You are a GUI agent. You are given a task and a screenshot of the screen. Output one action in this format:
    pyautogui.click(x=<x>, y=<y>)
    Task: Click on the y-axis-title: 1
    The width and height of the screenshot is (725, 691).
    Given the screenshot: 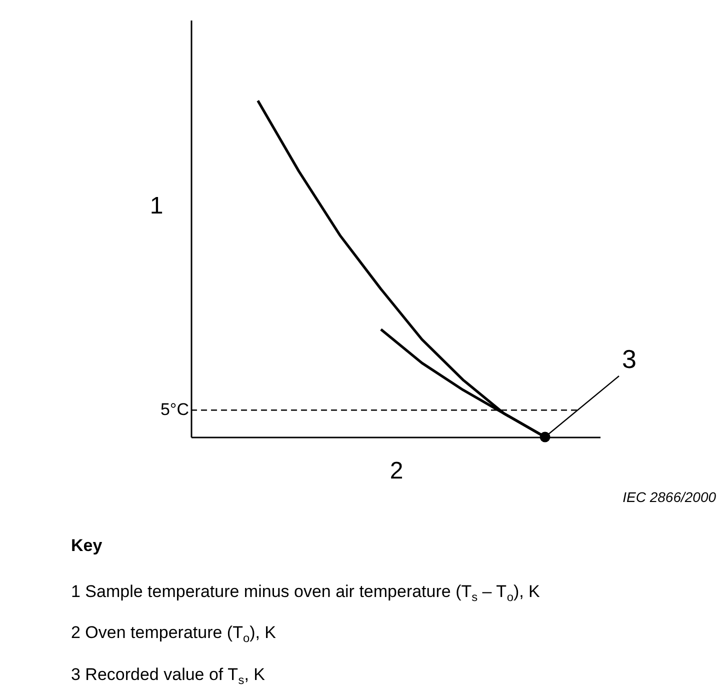 What is the action you would take?
    pyautogui.click(x=157, y=206)
    